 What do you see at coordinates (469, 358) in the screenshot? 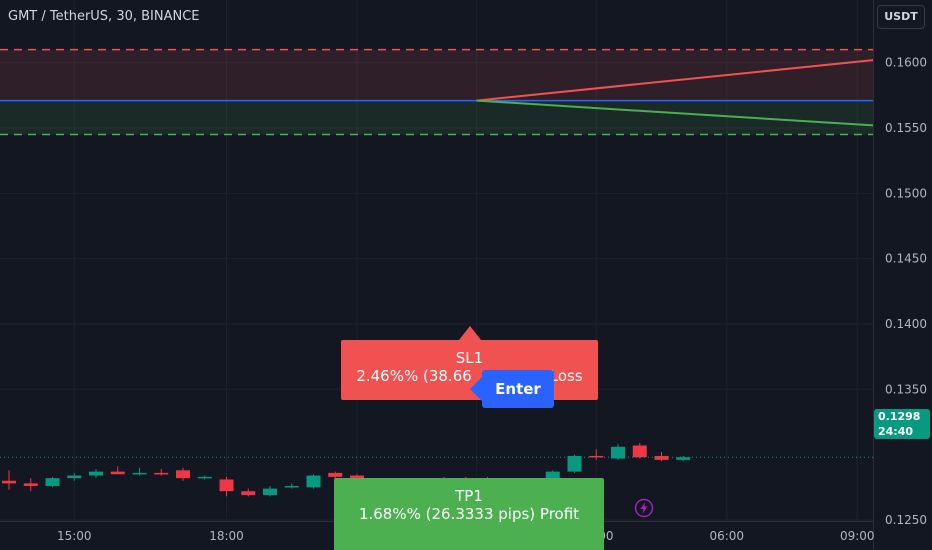
I see `sl-title: SL1` at bounding box center [469, 358].